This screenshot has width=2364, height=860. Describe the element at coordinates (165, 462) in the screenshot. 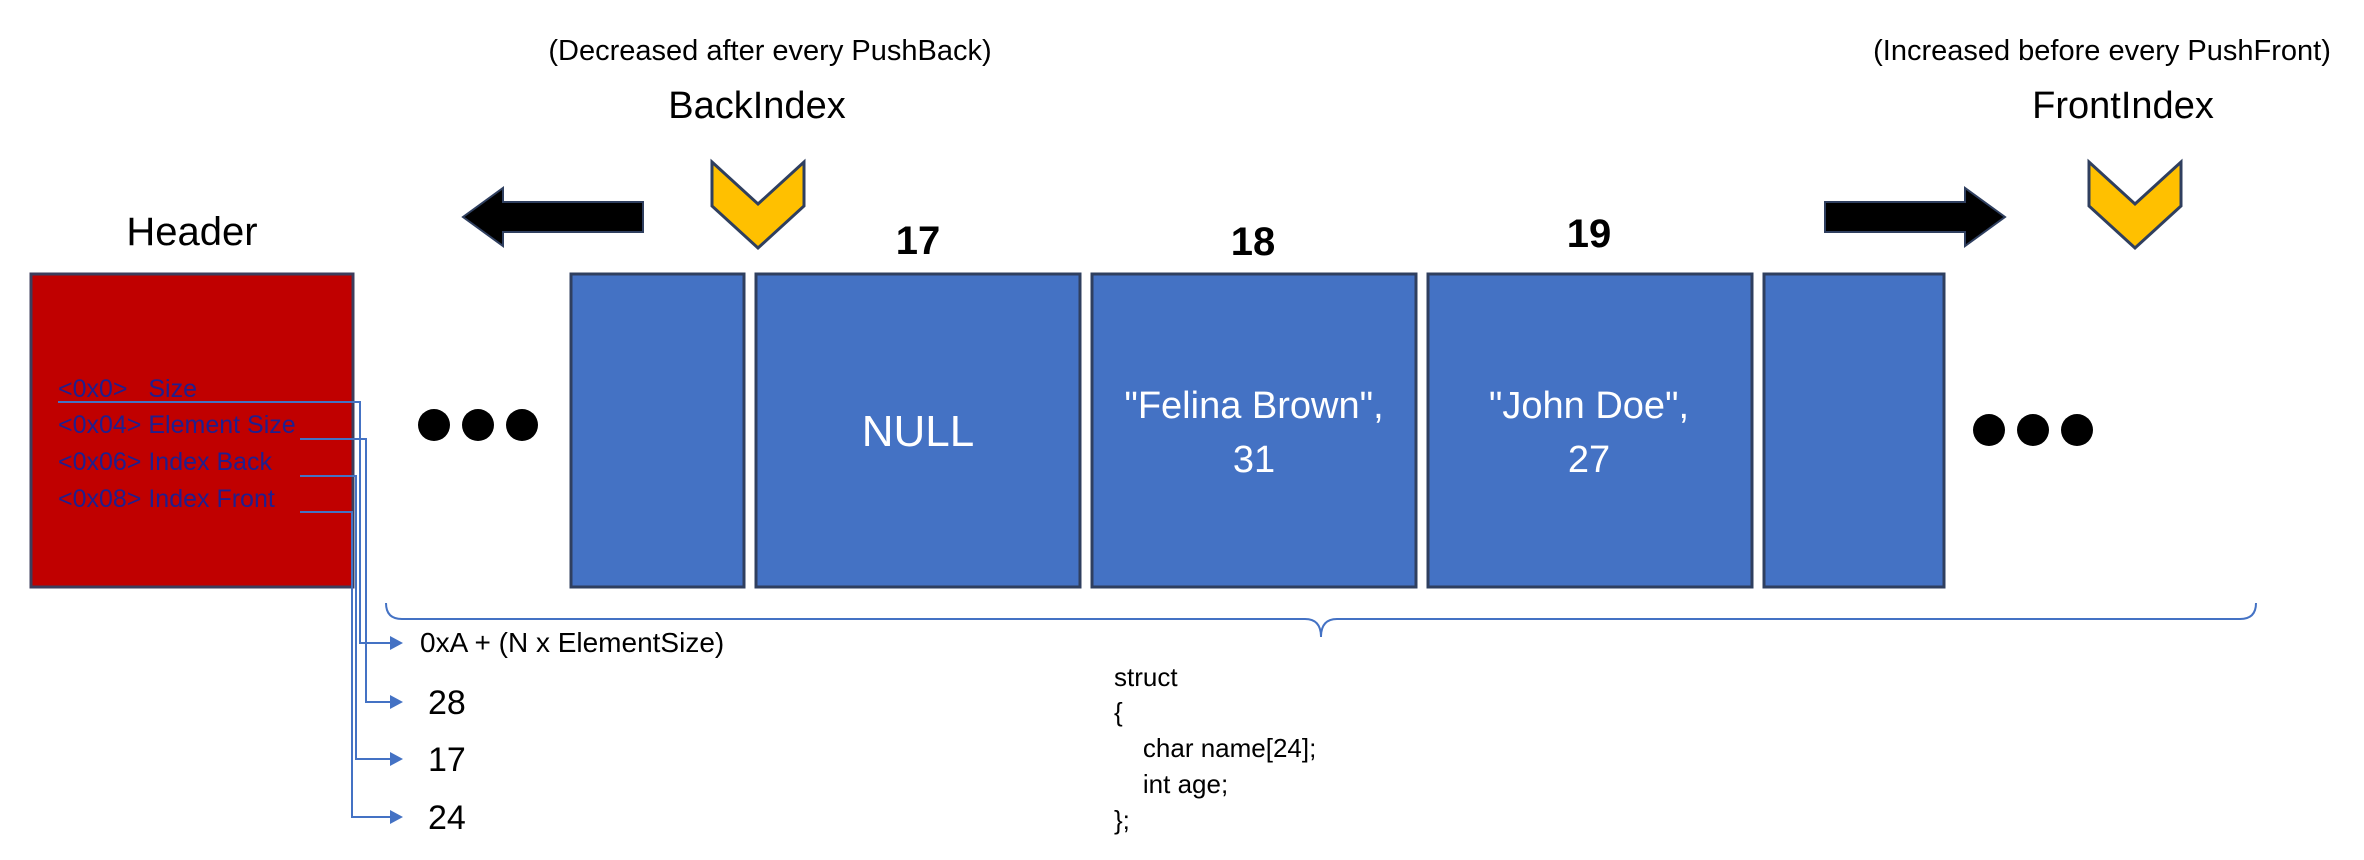

I see `header-field-index-back: <0x06> Index Back` at that location.